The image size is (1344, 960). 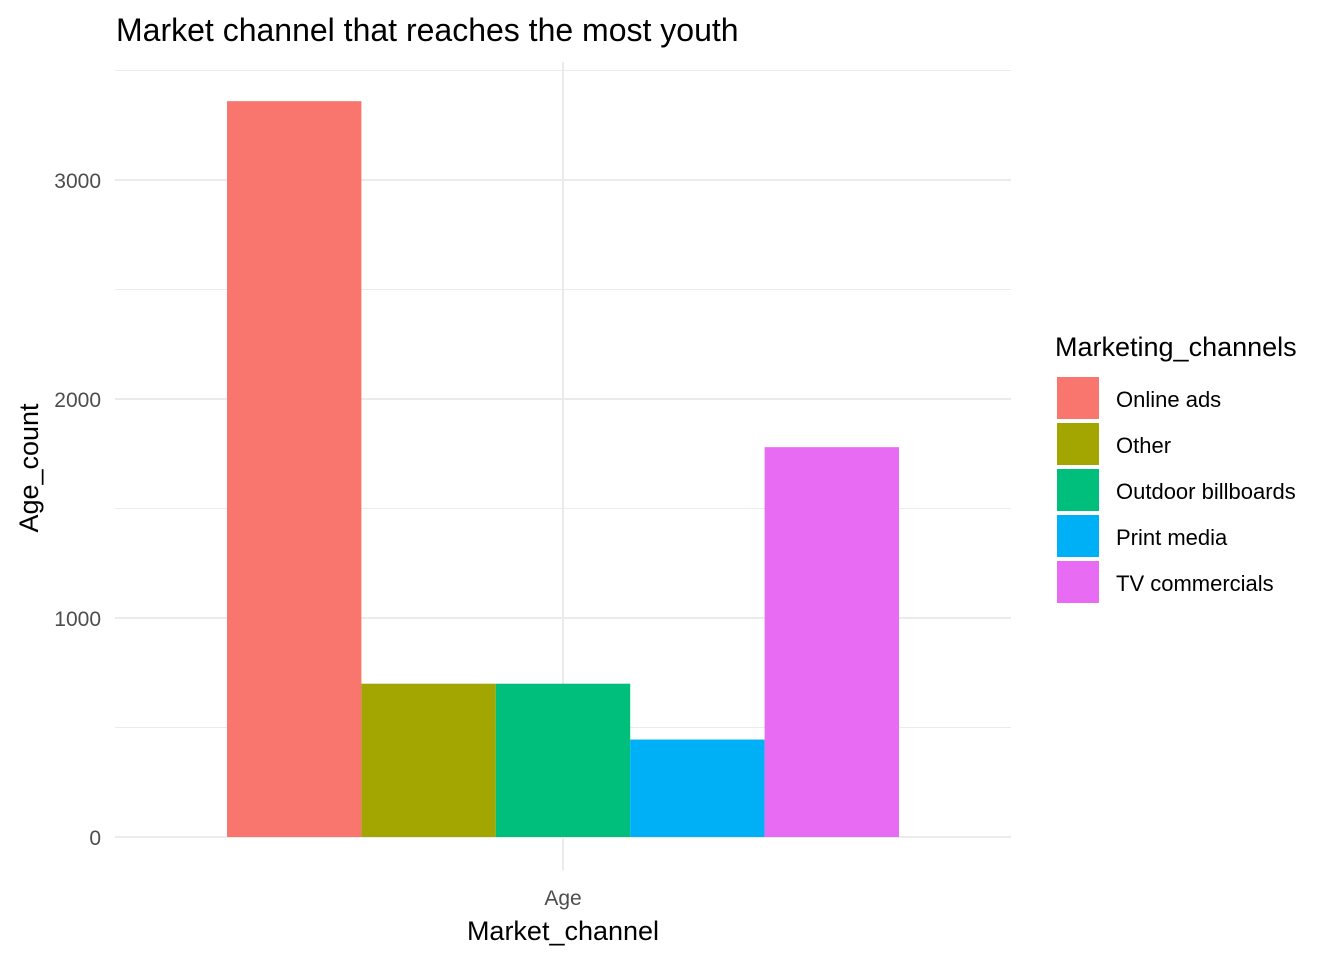 What do you see at coordinates (1168, 399) in the screenshot?
I see `legend-label: Online ads` at bounding box center [1168, 399].